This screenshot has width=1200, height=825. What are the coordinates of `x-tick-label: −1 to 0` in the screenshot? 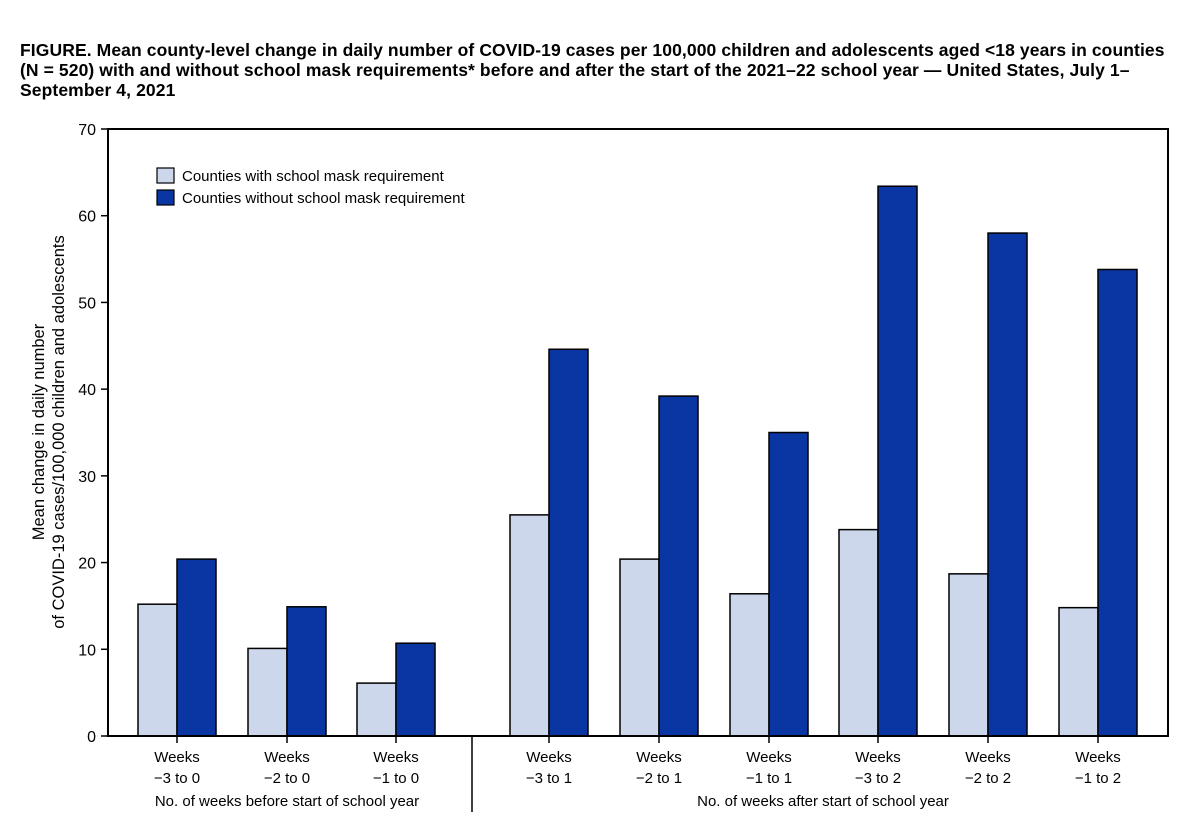 It's located at (396, 778).